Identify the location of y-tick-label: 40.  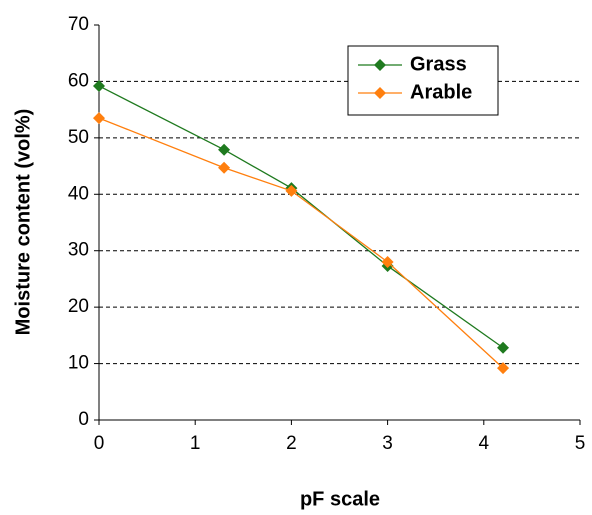
(78, 193).